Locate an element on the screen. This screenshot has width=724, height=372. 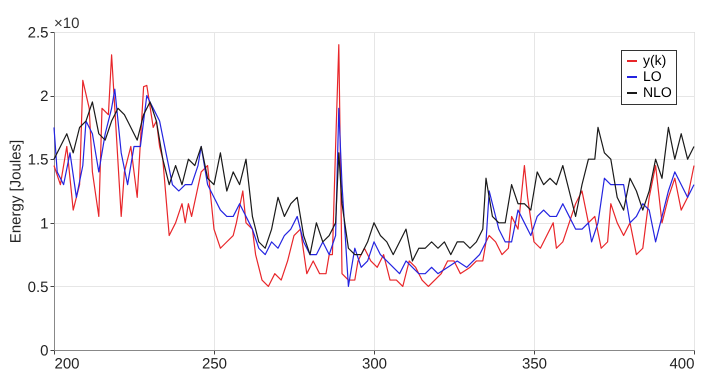
y-tick-label: 1.5 is located at coordinates (38, 160).